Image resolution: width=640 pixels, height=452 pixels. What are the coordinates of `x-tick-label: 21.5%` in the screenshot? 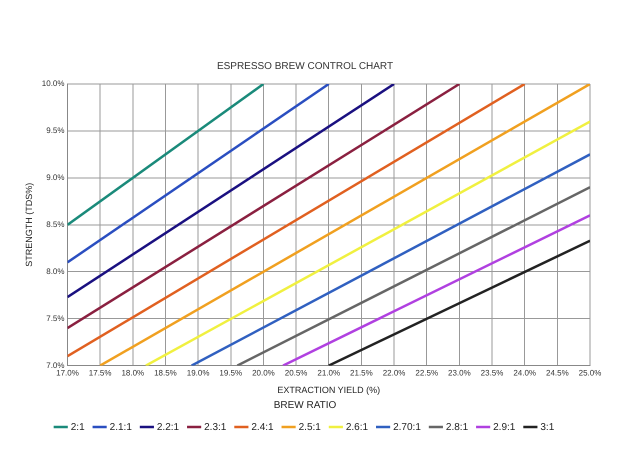 It's located at (361, 373).